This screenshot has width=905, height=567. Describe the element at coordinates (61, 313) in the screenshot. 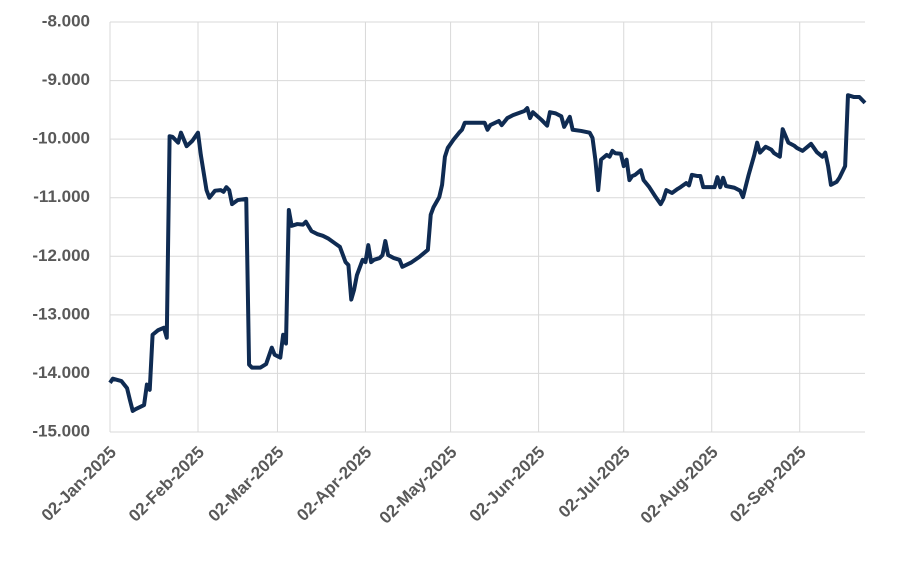

I see `y-tick-label: -13.000` at that location.